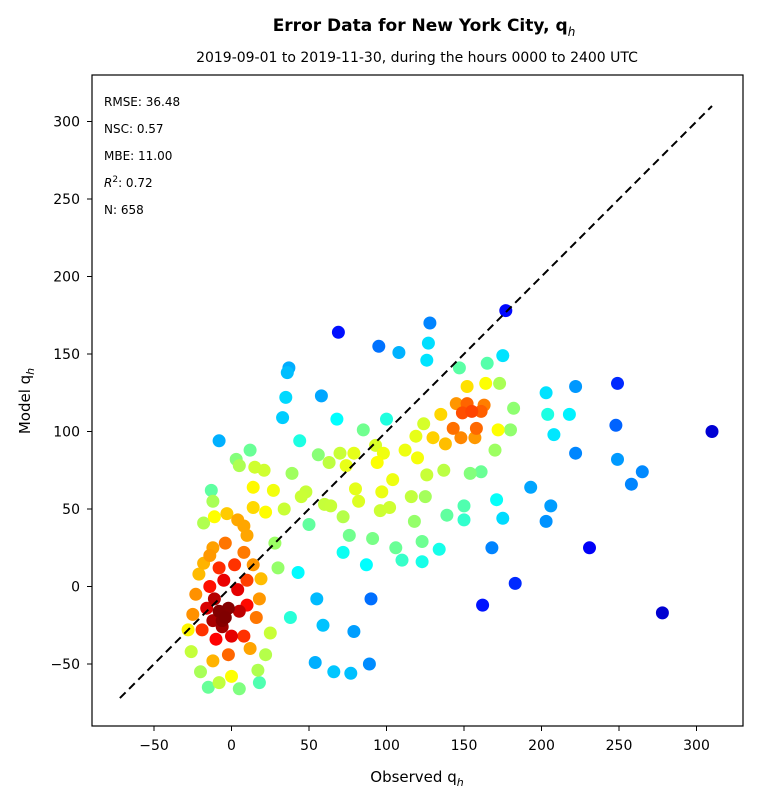  I want to click on y-tick-label: −50, so click(65, 665).